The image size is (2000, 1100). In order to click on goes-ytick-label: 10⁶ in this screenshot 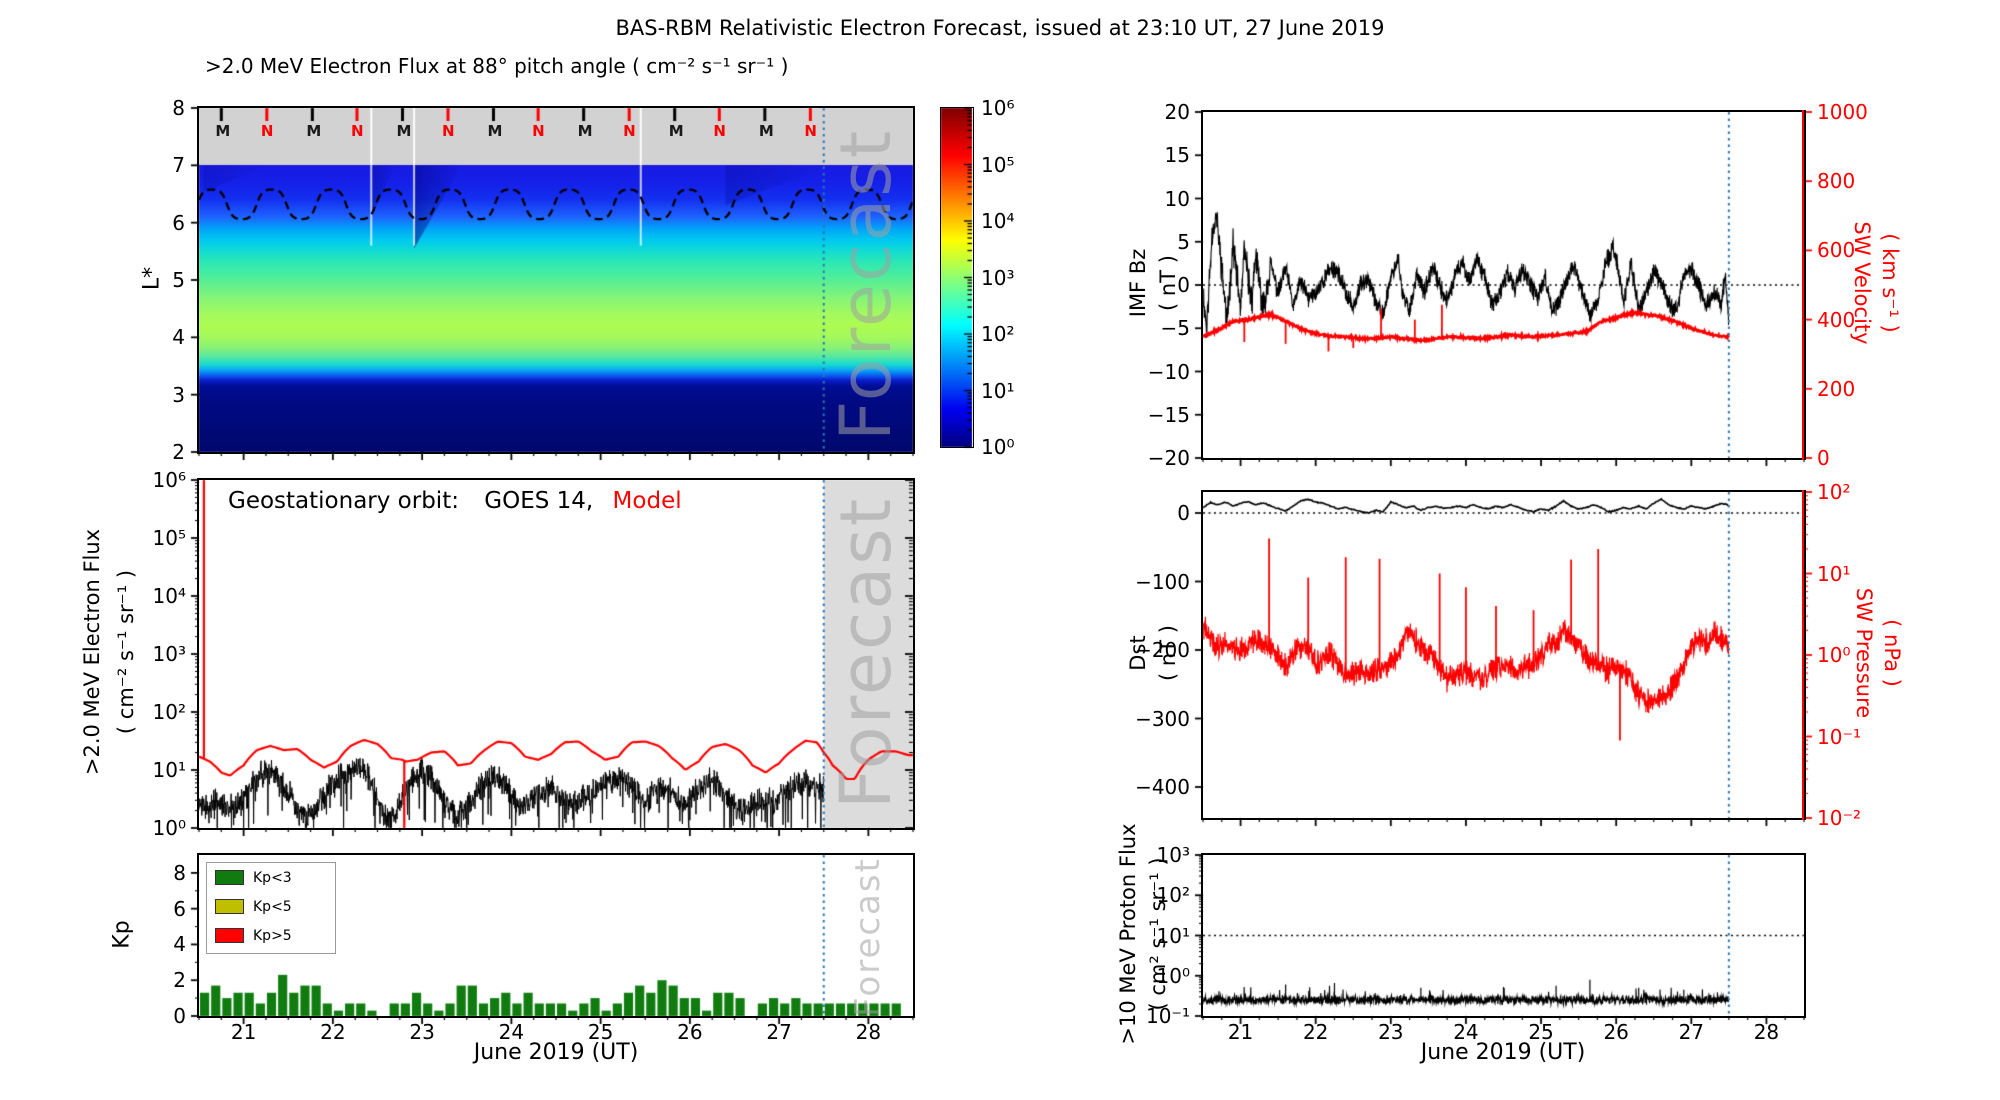, I will do `click(169, 480)`.